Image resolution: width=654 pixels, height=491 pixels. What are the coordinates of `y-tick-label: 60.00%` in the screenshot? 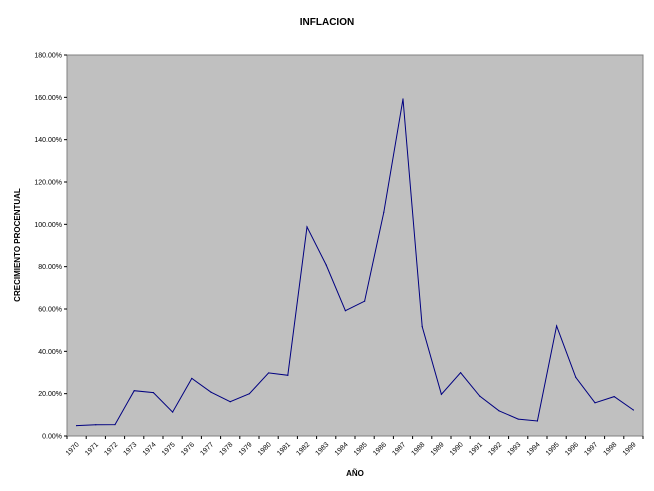 It's located at (50, 310).